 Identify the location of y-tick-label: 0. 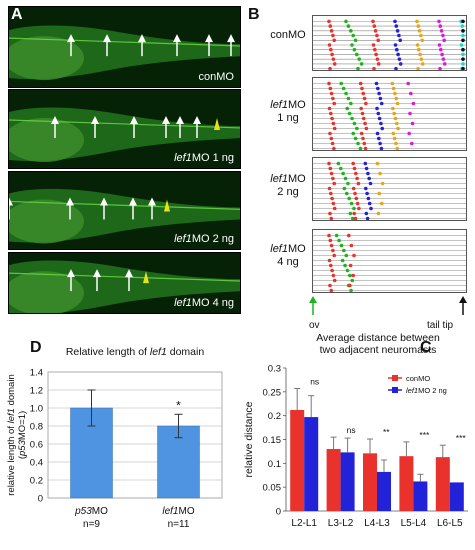
(40, 499).